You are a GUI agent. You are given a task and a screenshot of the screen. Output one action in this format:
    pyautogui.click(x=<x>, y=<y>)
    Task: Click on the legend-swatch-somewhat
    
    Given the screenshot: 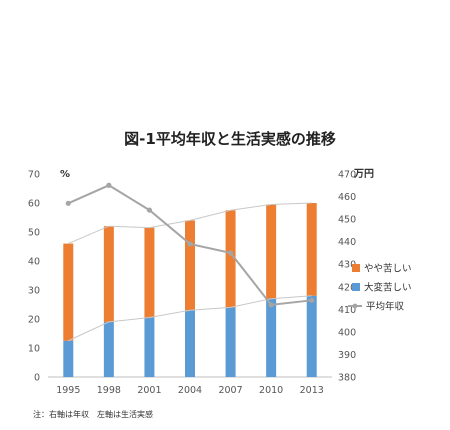 What is the action you would take?
    pyautogui.click(x=356, y=268)
    